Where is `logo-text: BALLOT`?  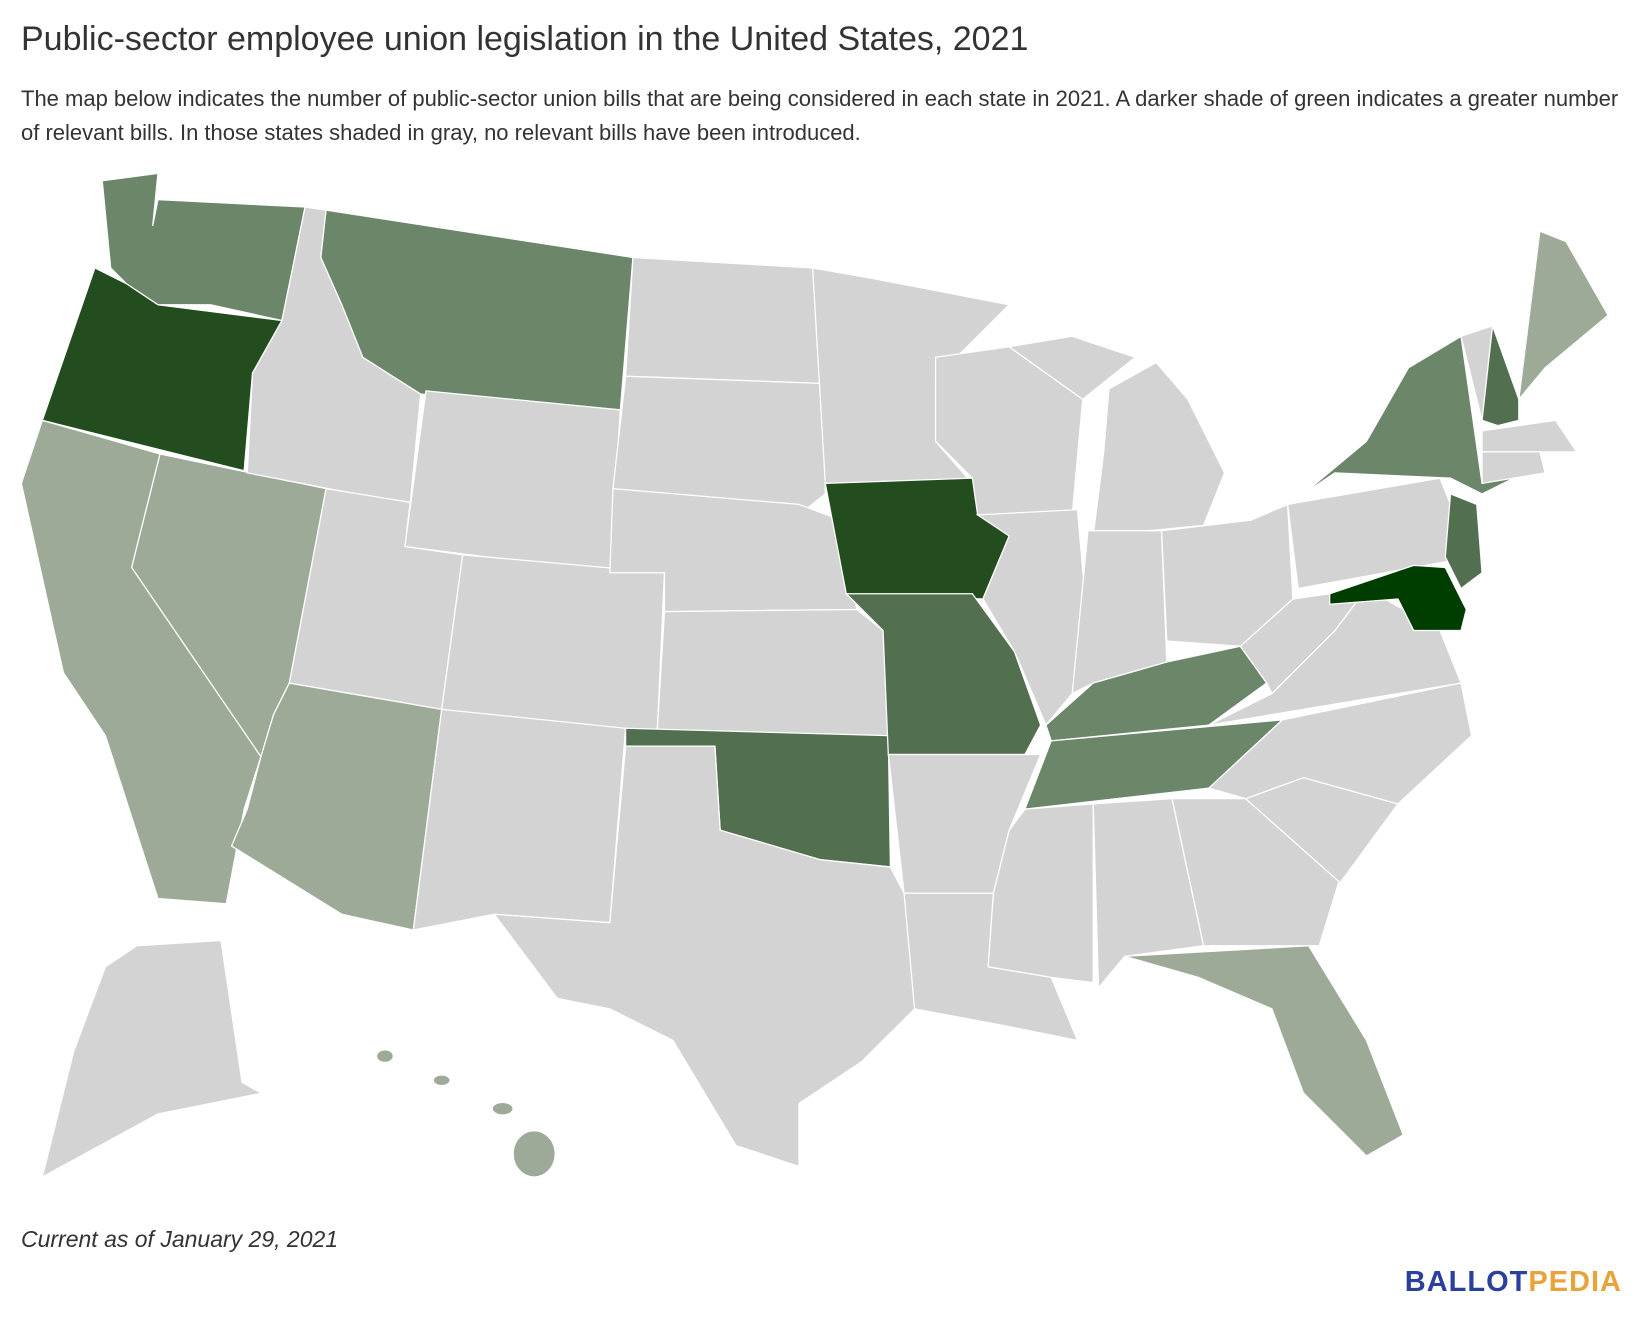 logo-text: BALLOT is located at coordinates (1466, 1282).